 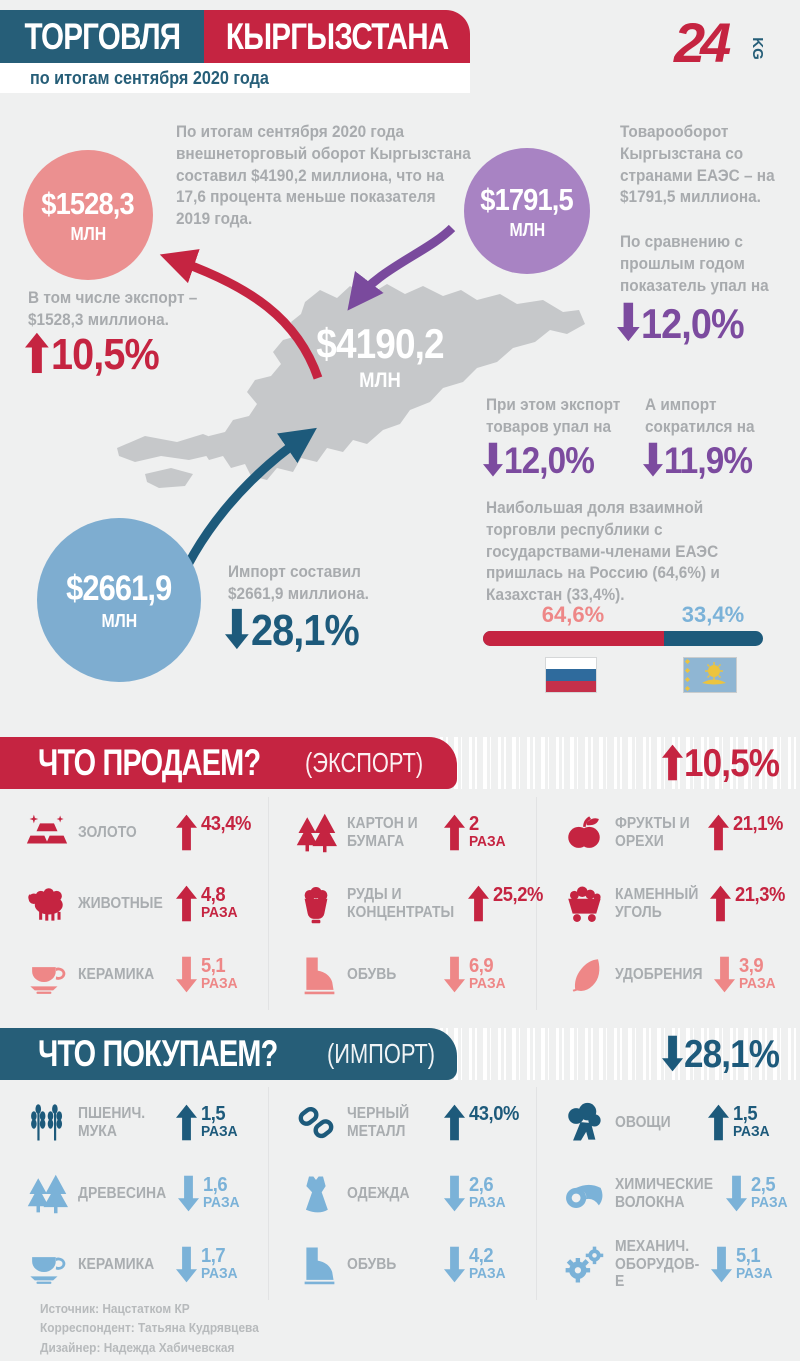 I want to click on trade-item-change: 21,3%, so click(x=752, y=903).